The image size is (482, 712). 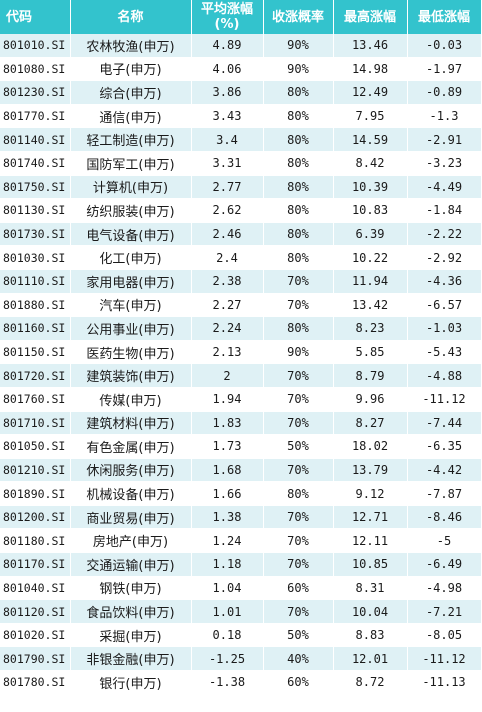 What do you see at coordinates (35, 659) in the screenshot?
I see `cell-code: 801790.SI` at bounding box center [35, 659].